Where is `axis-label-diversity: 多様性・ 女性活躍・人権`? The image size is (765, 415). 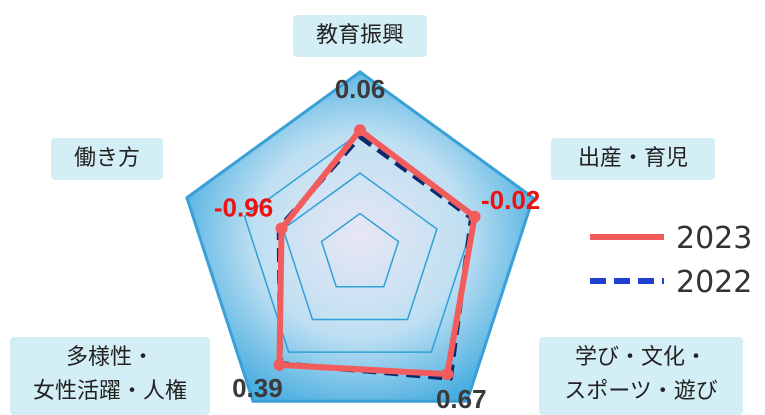
axis-label-diversity: 多様性・ 女性活躍・人権 is located at coordinates (110, 376).